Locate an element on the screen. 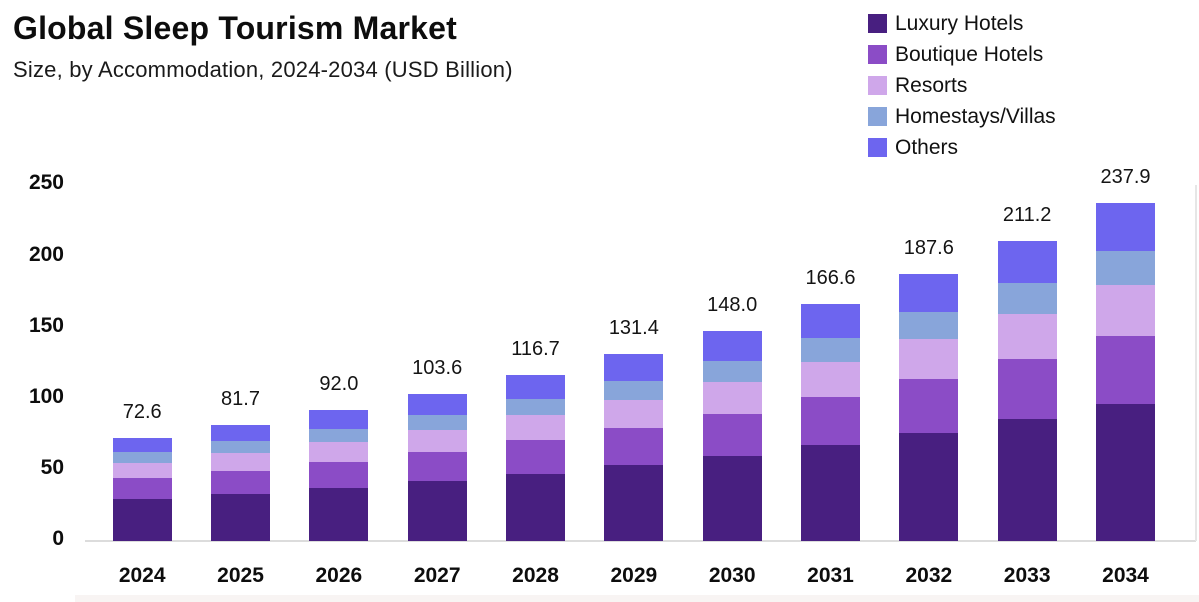 The height and width of the screenshot is (602, 1199). legend-label: Boutique Hotels is located at coordinates (969, 54).